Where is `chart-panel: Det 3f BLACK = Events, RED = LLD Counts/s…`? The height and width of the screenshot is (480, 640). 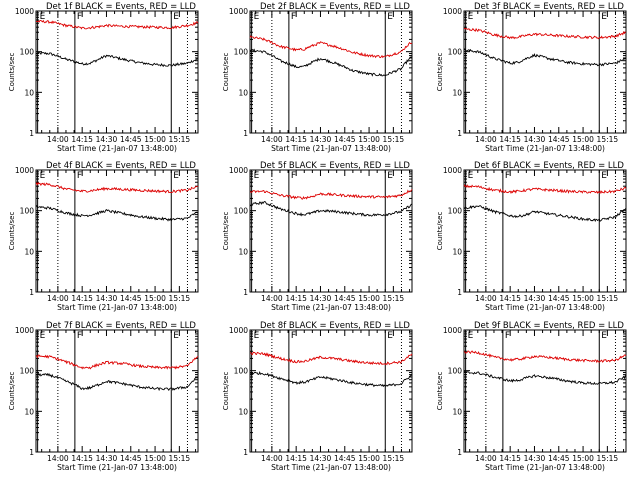
chart-panel: Det 3f BLACK = Events, RED = LLD Counts/s… is located at coordinates (531, 77).